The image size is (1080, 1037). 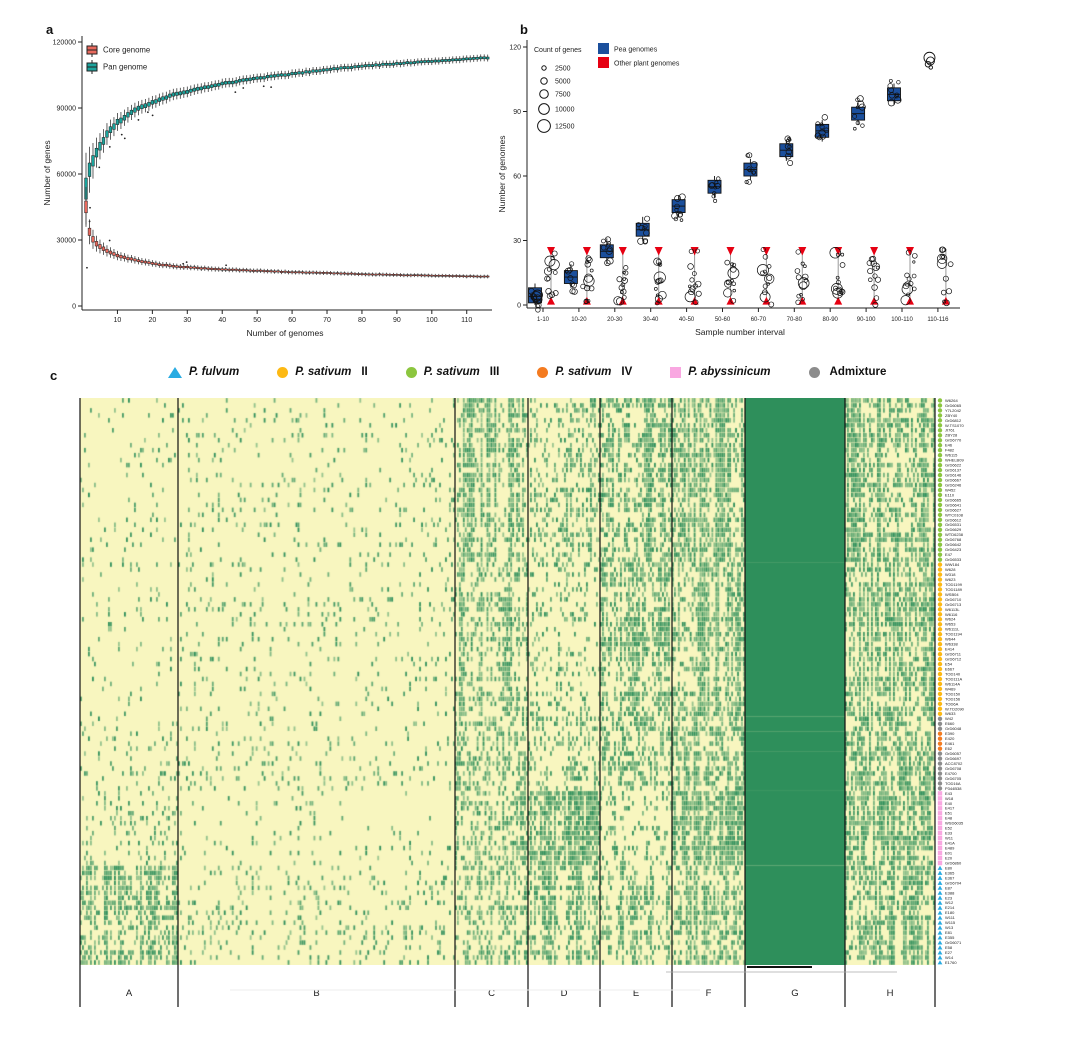 I want to click on row-label: GrD6770, so click(x=953, y=440).